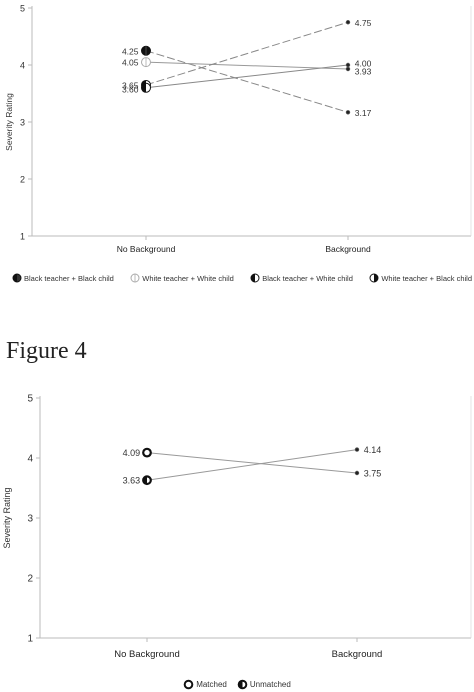 The height and width of the screenshot is (692, 474). I want to click on series-black-teacher-white-child: 3.65 4.75, so click(247, 54).